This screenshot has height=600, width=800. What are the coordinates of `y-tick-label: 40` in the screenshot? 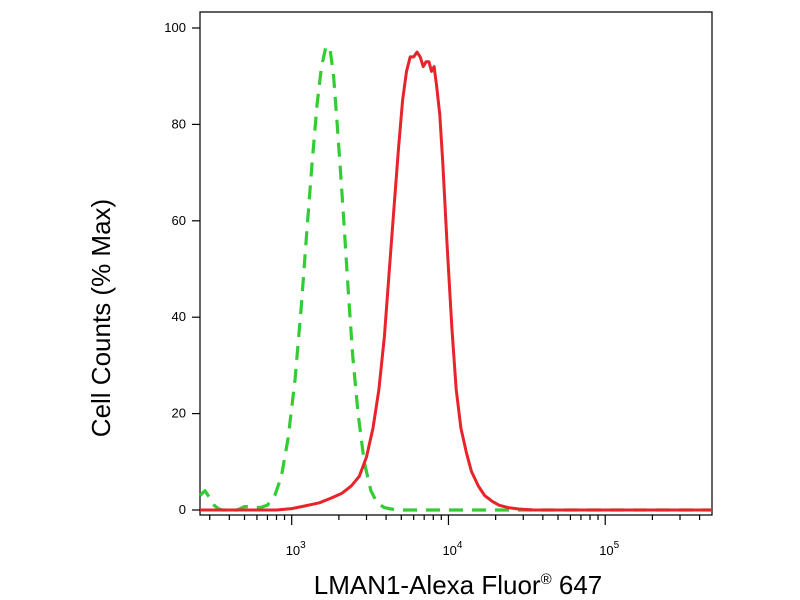 It's located at (179, 316).